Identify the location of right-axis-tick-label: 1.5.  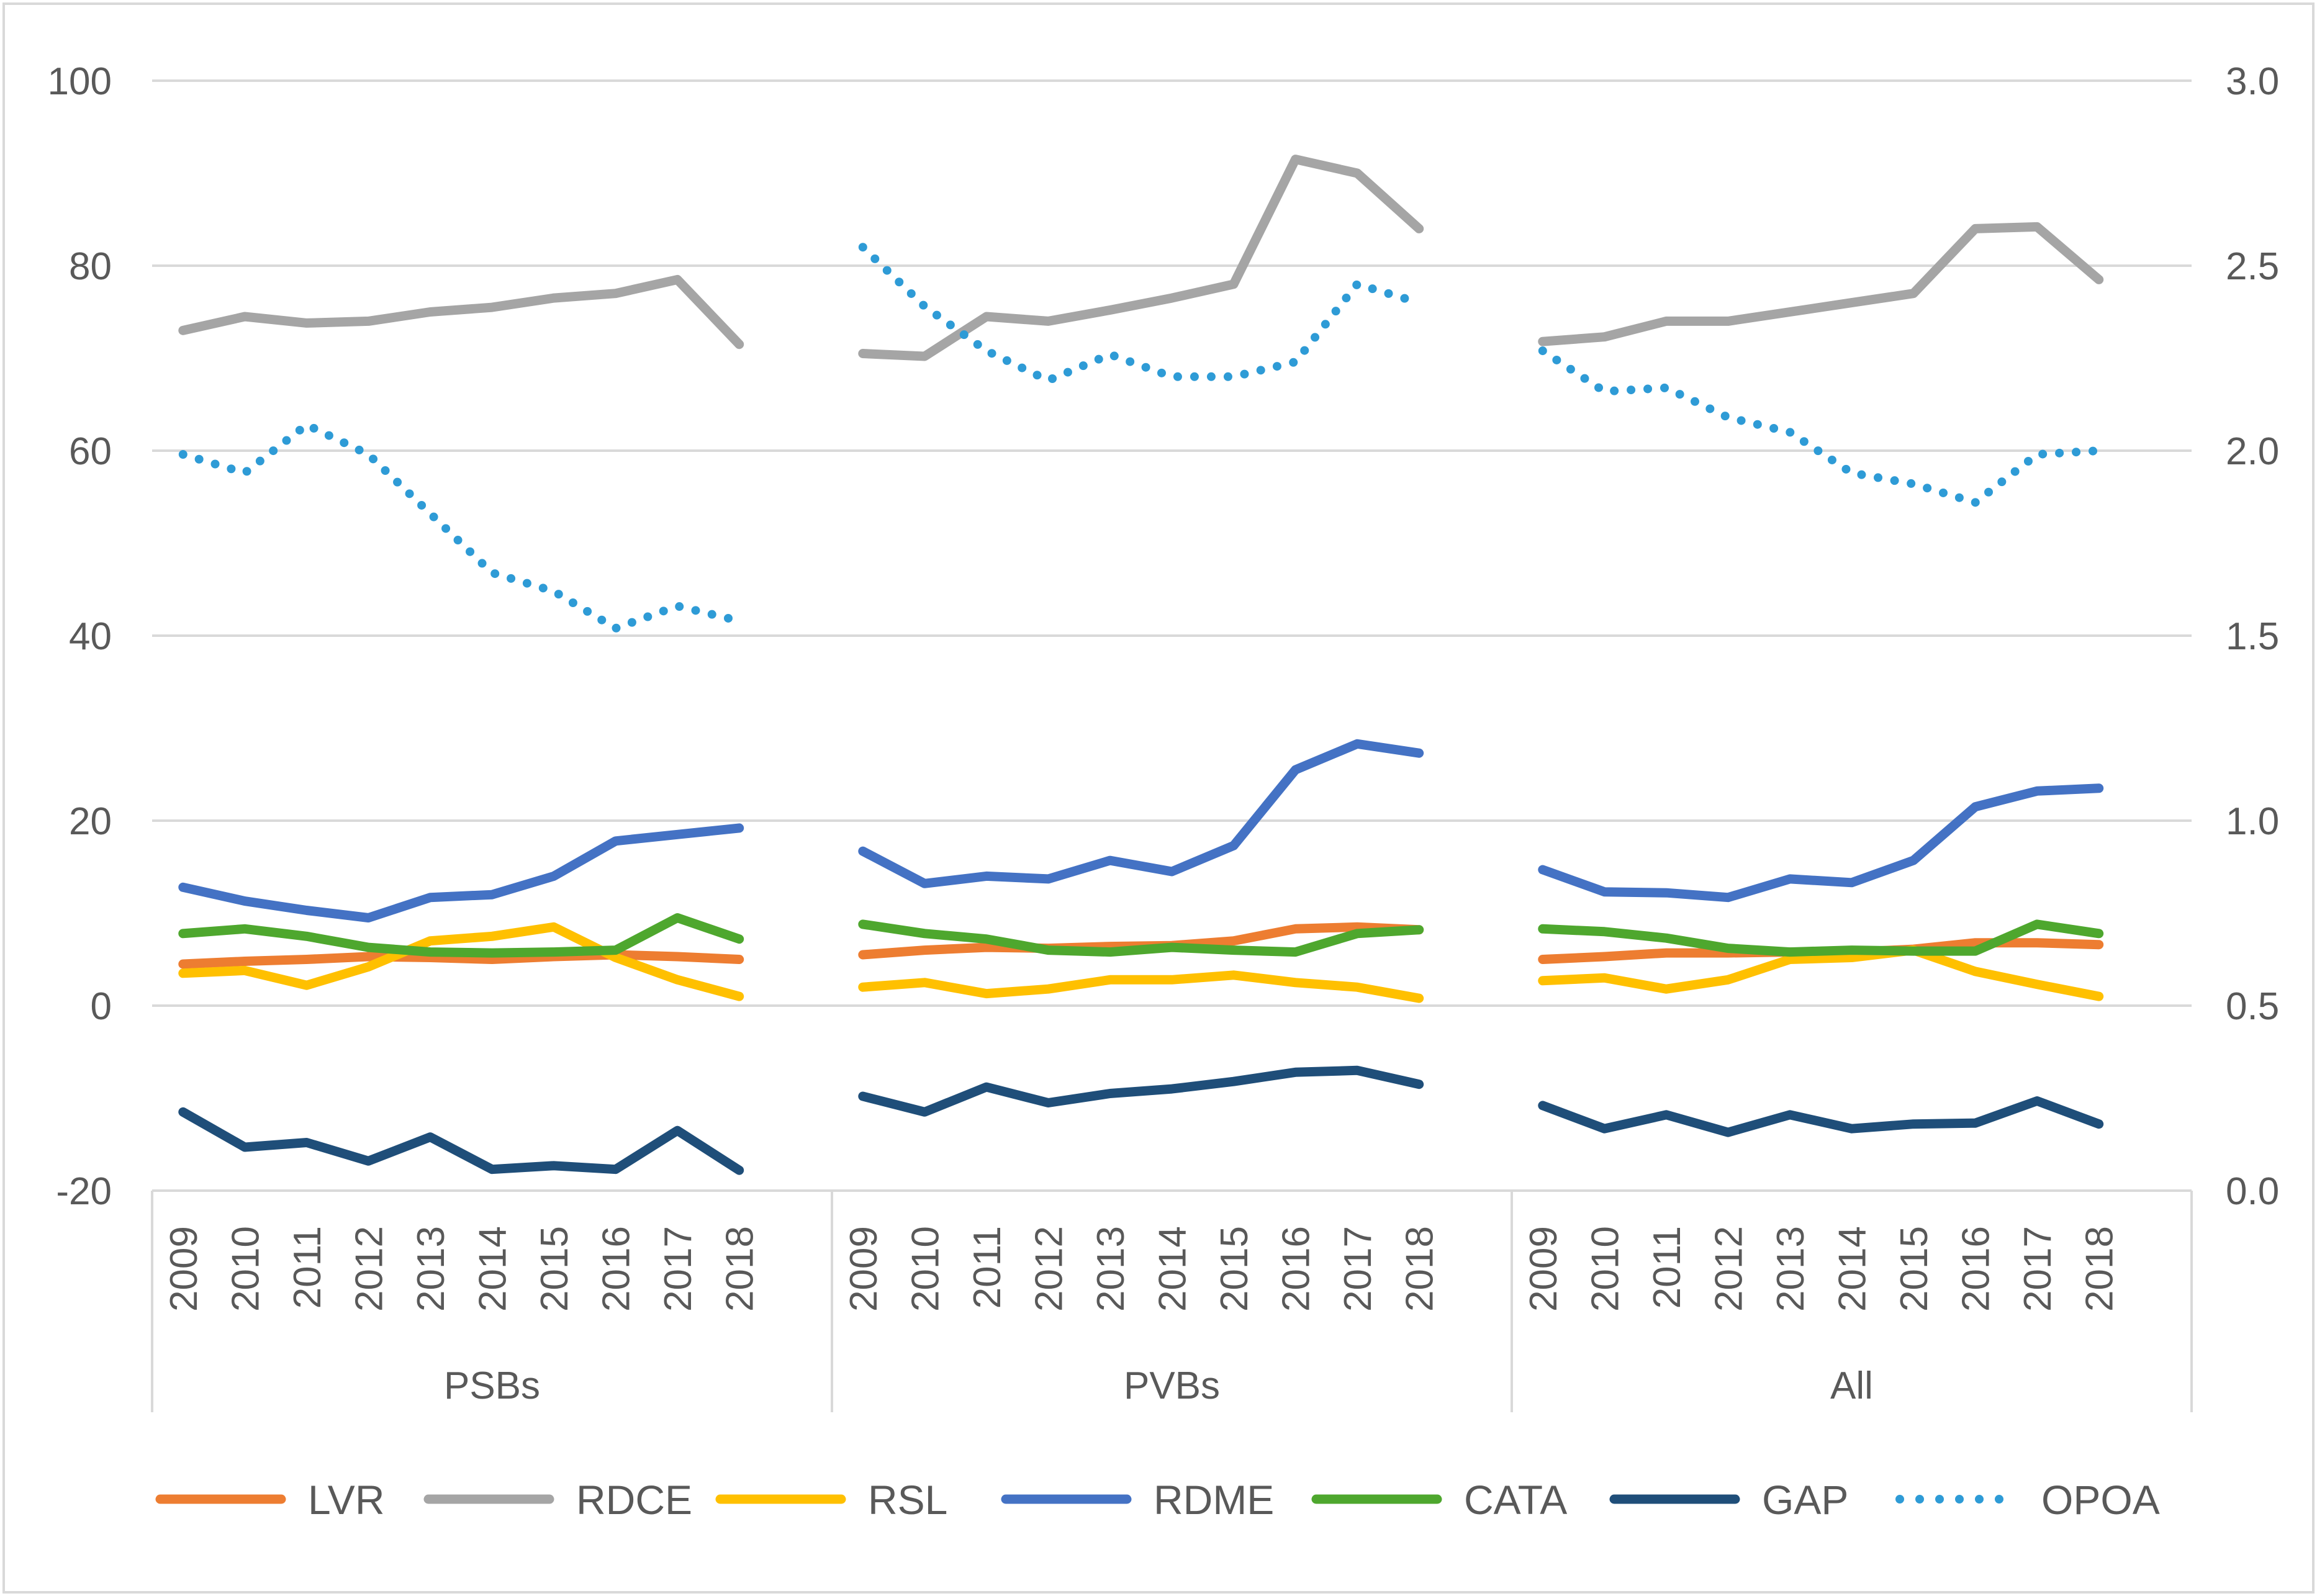
(2252, 636).